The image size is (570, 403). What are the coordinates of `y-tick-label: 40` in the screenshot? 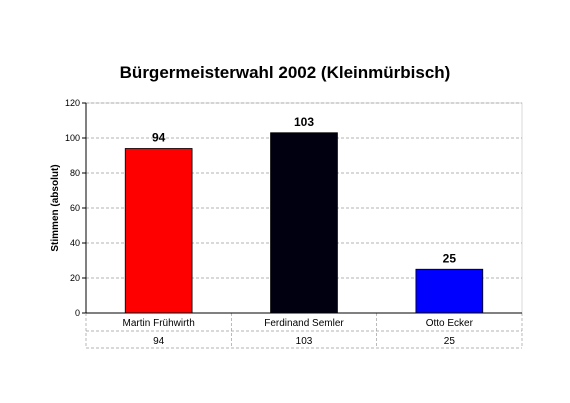 It's located at (75, 243).